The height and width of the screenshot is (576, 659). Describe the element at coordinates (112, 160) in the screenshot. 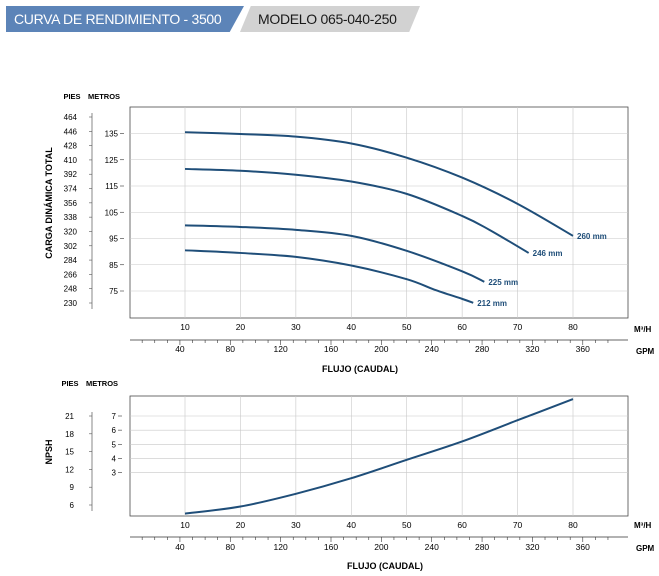

I see `y-tick-label: 125` at that location.